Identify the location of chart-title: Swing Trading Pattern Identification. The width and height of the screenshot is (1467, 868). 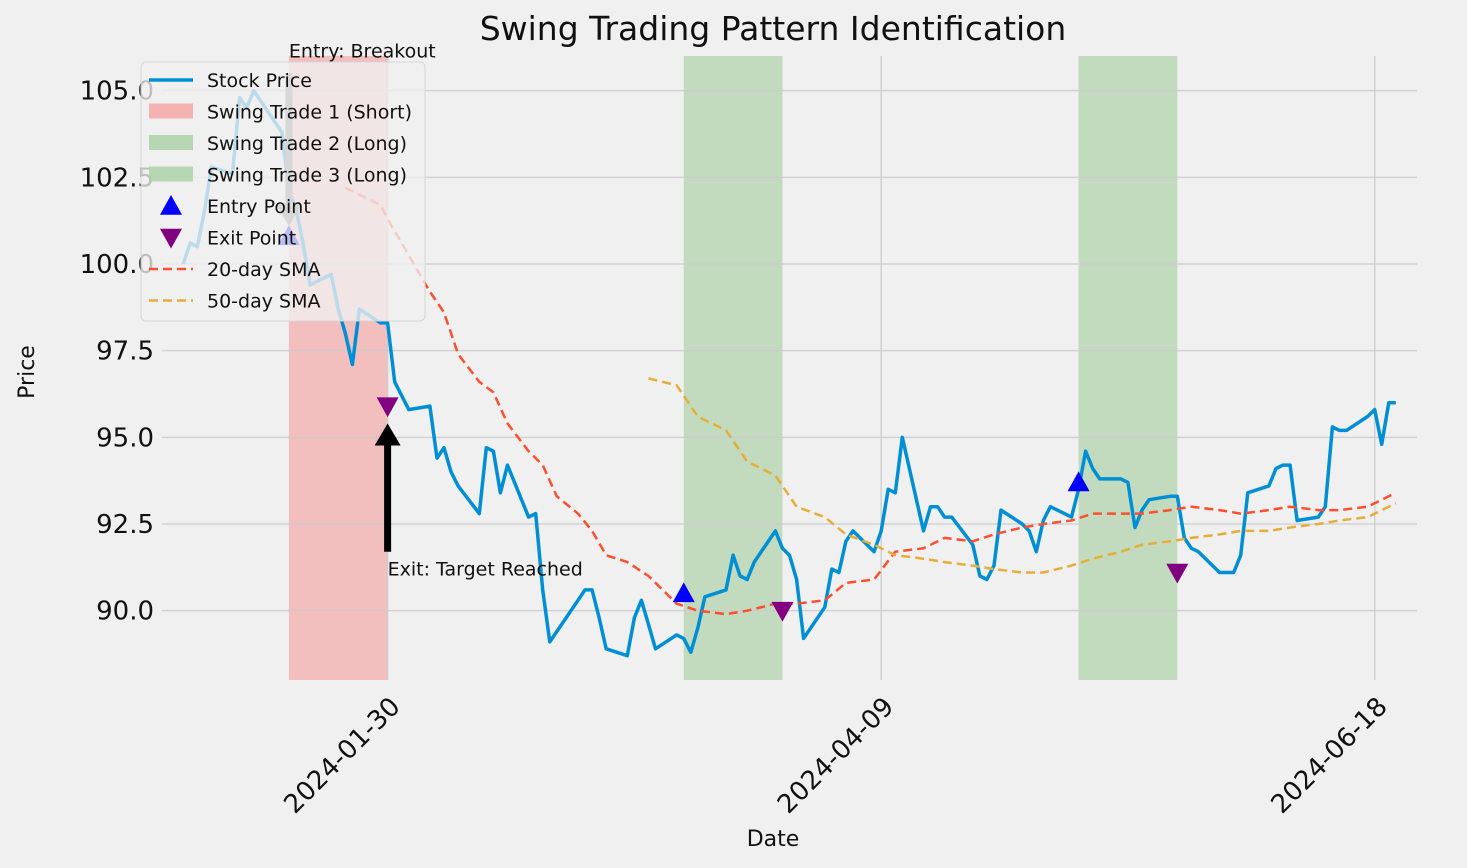
(773, 28).